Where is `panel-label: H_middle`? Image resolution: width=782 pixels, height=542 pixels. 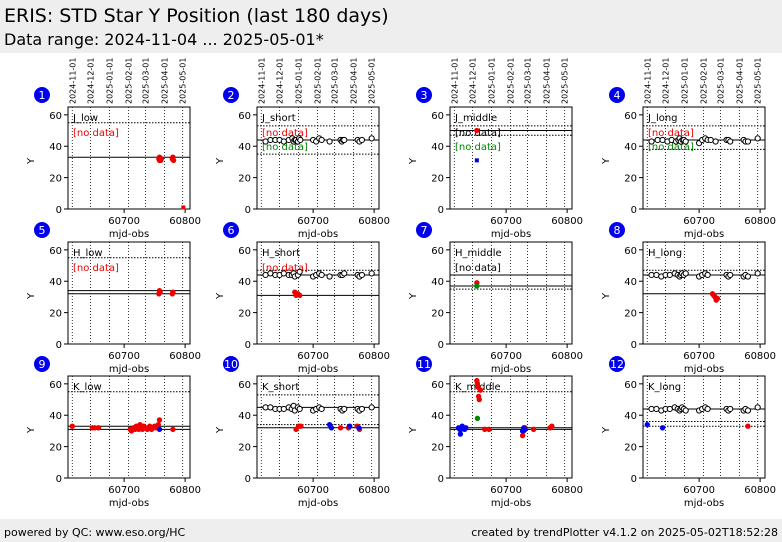
panel-label: H_middle is located at coordinates (478, 253).